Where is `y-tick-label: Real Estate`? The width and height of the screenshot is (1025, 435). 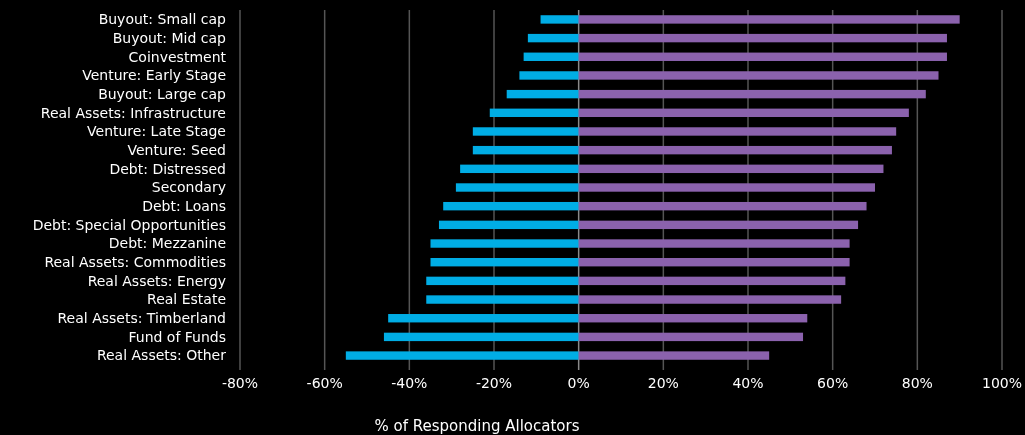 y-tick-label: Real Estate is located at coordinates (186, 299).